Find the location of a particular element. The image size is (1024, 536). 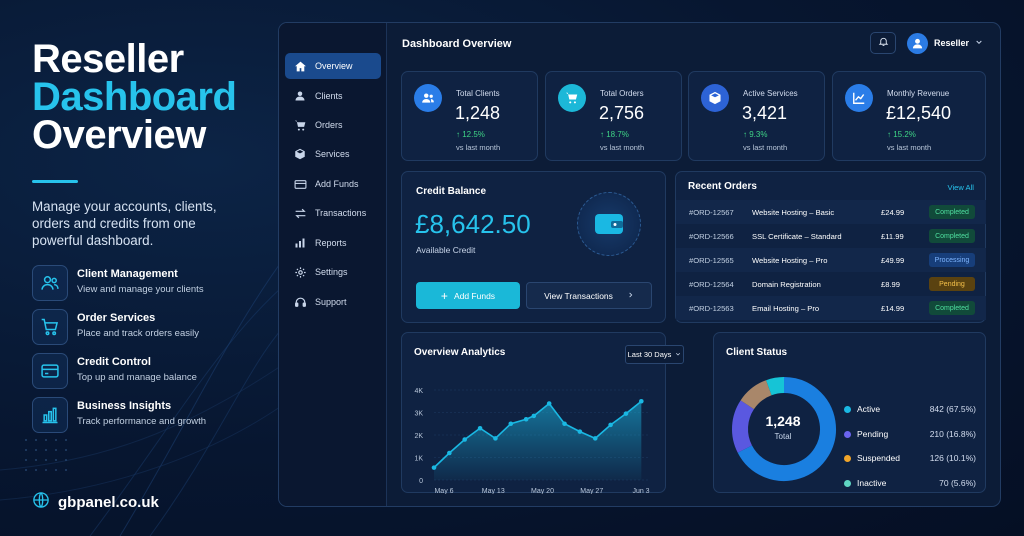

view-transactions-button: View Transactions is located at coordinates (589, 295).